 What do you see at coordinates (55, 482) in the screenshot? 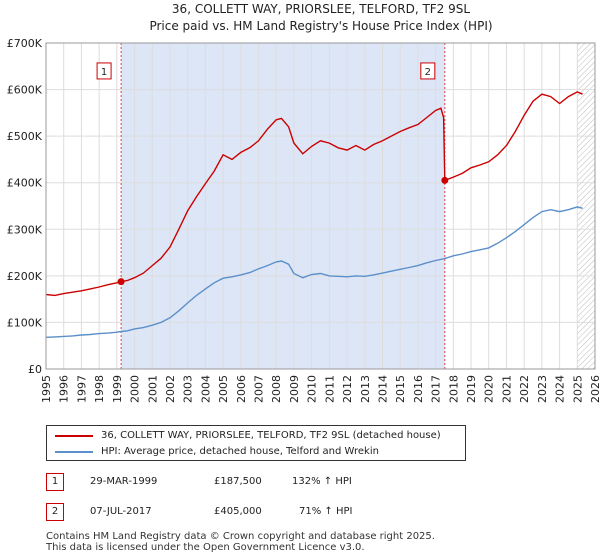
I see `transaction-badge: 1` at bounding box center [55, 482].